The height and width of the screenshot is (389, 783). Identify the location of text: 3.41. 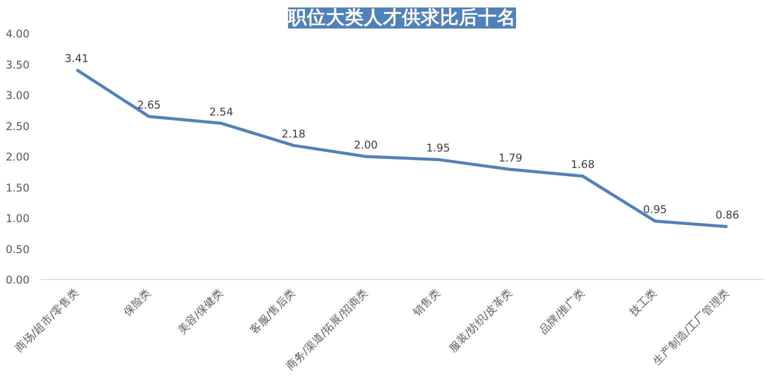
(76, 58).